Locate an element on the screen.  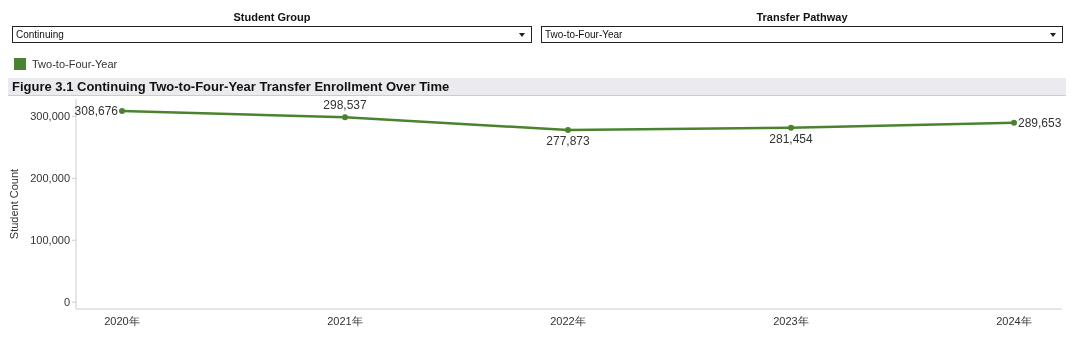
dropdown-field: Two-to-Four-Year is located at coordinates (802, 34).